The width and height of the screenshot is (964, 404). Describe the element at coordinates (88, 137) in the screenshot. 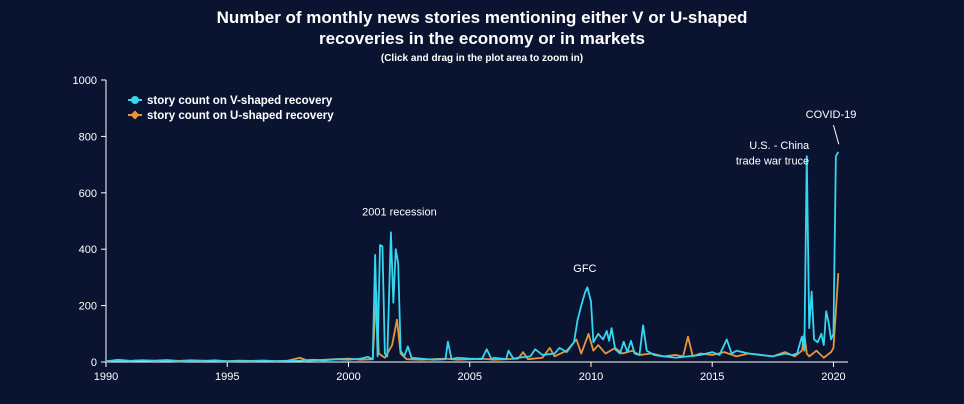

I see `y-tick-label: 800` at that location.